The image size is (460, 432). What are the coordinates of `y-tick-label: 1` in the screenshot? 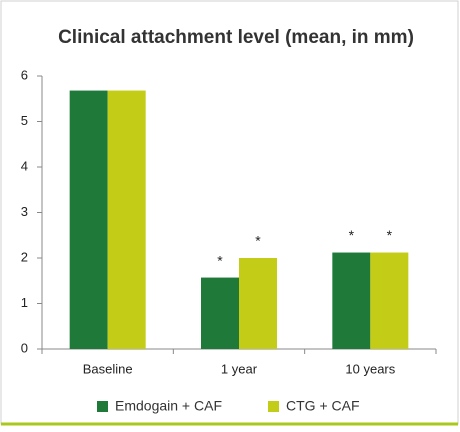 It's located at (24, 302).